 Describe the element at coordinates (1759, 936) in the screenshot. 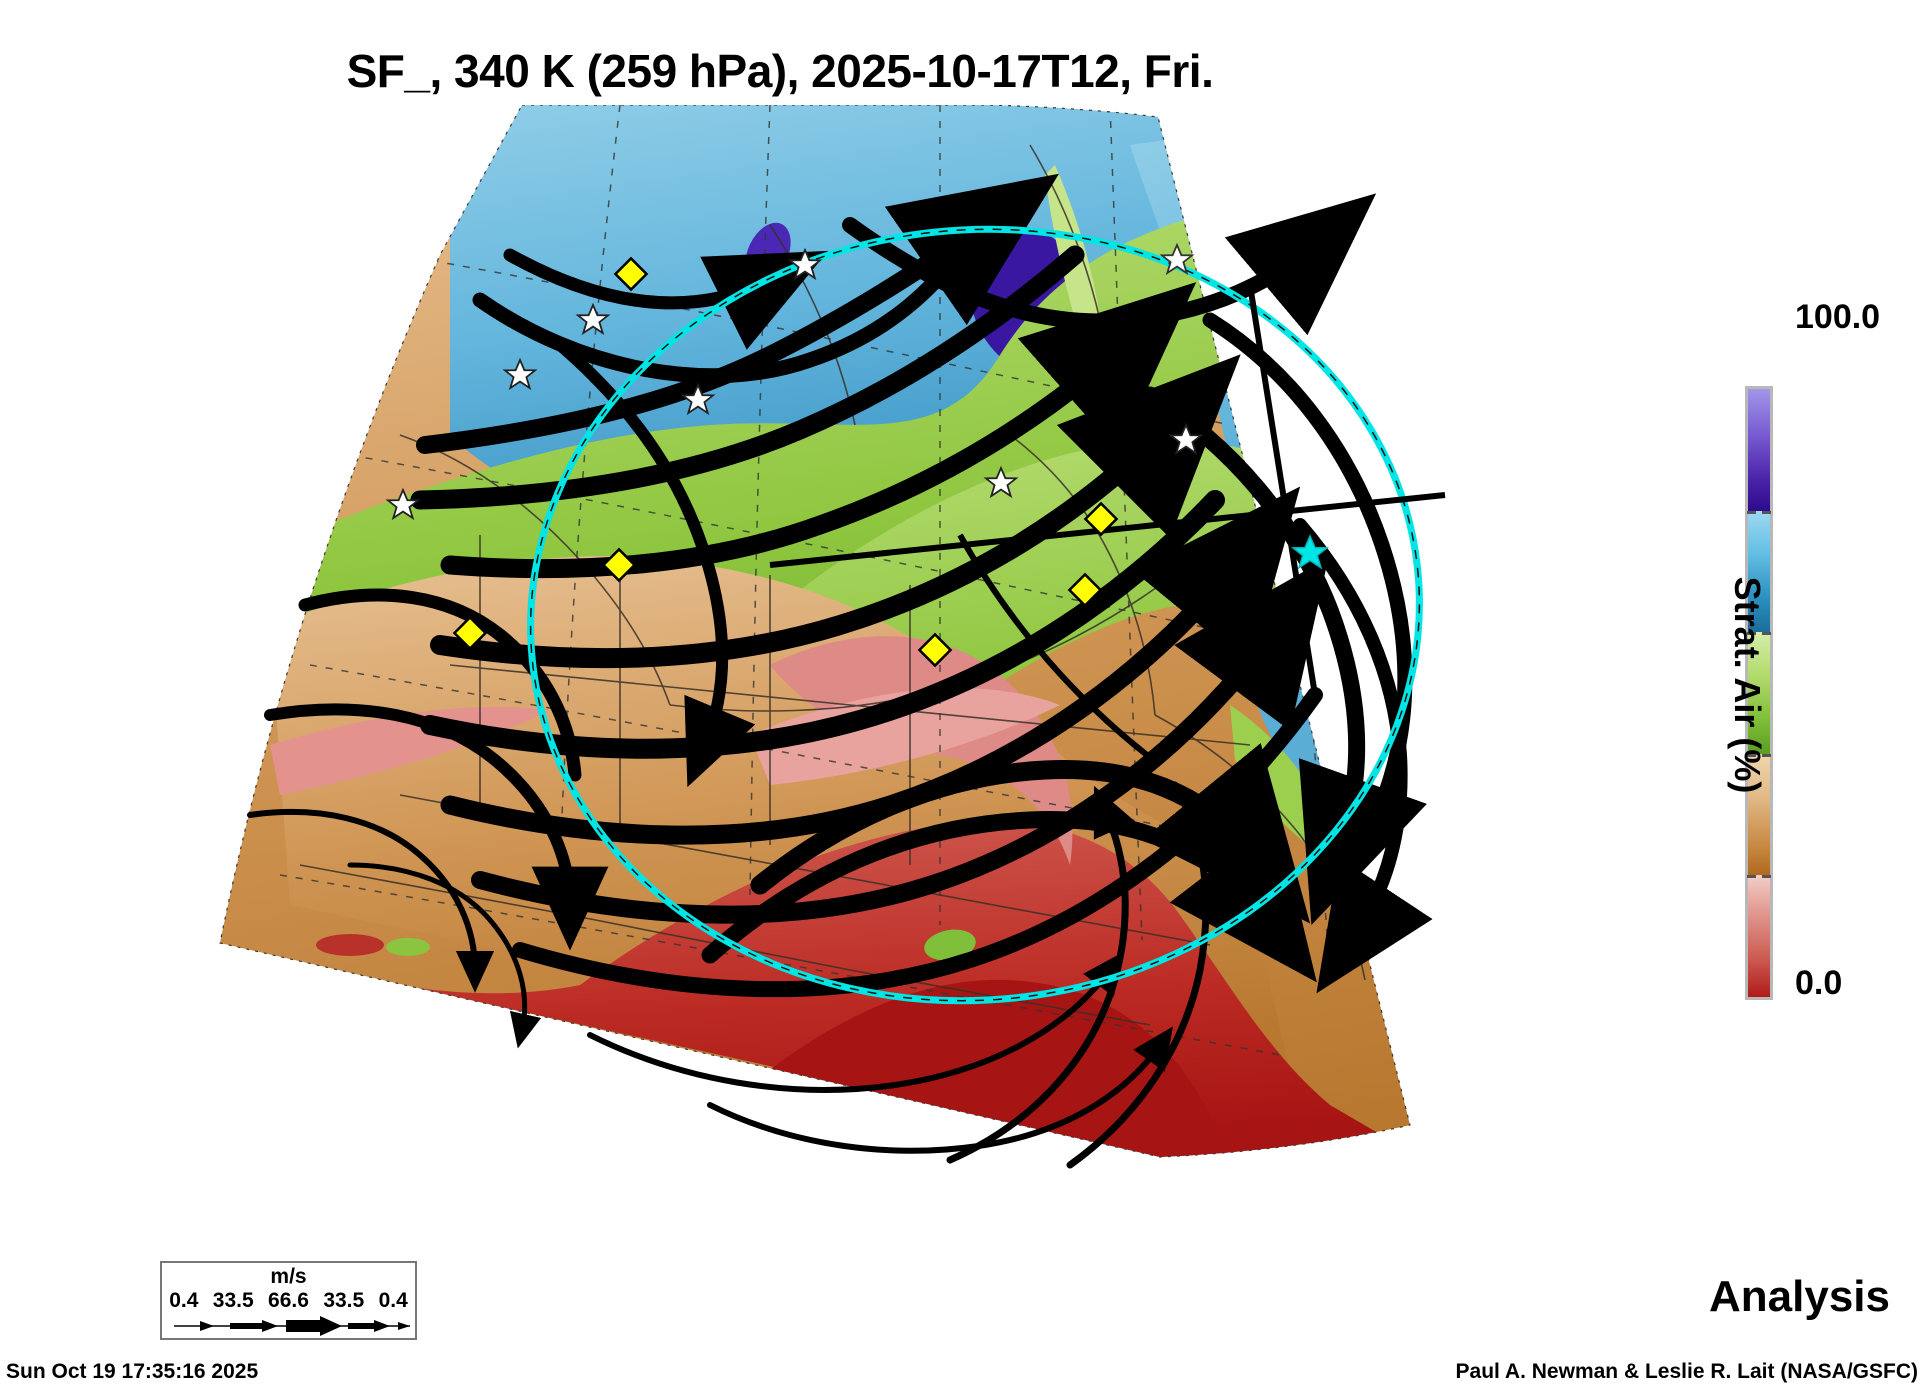

I see `colorbar-band-red` at that location.